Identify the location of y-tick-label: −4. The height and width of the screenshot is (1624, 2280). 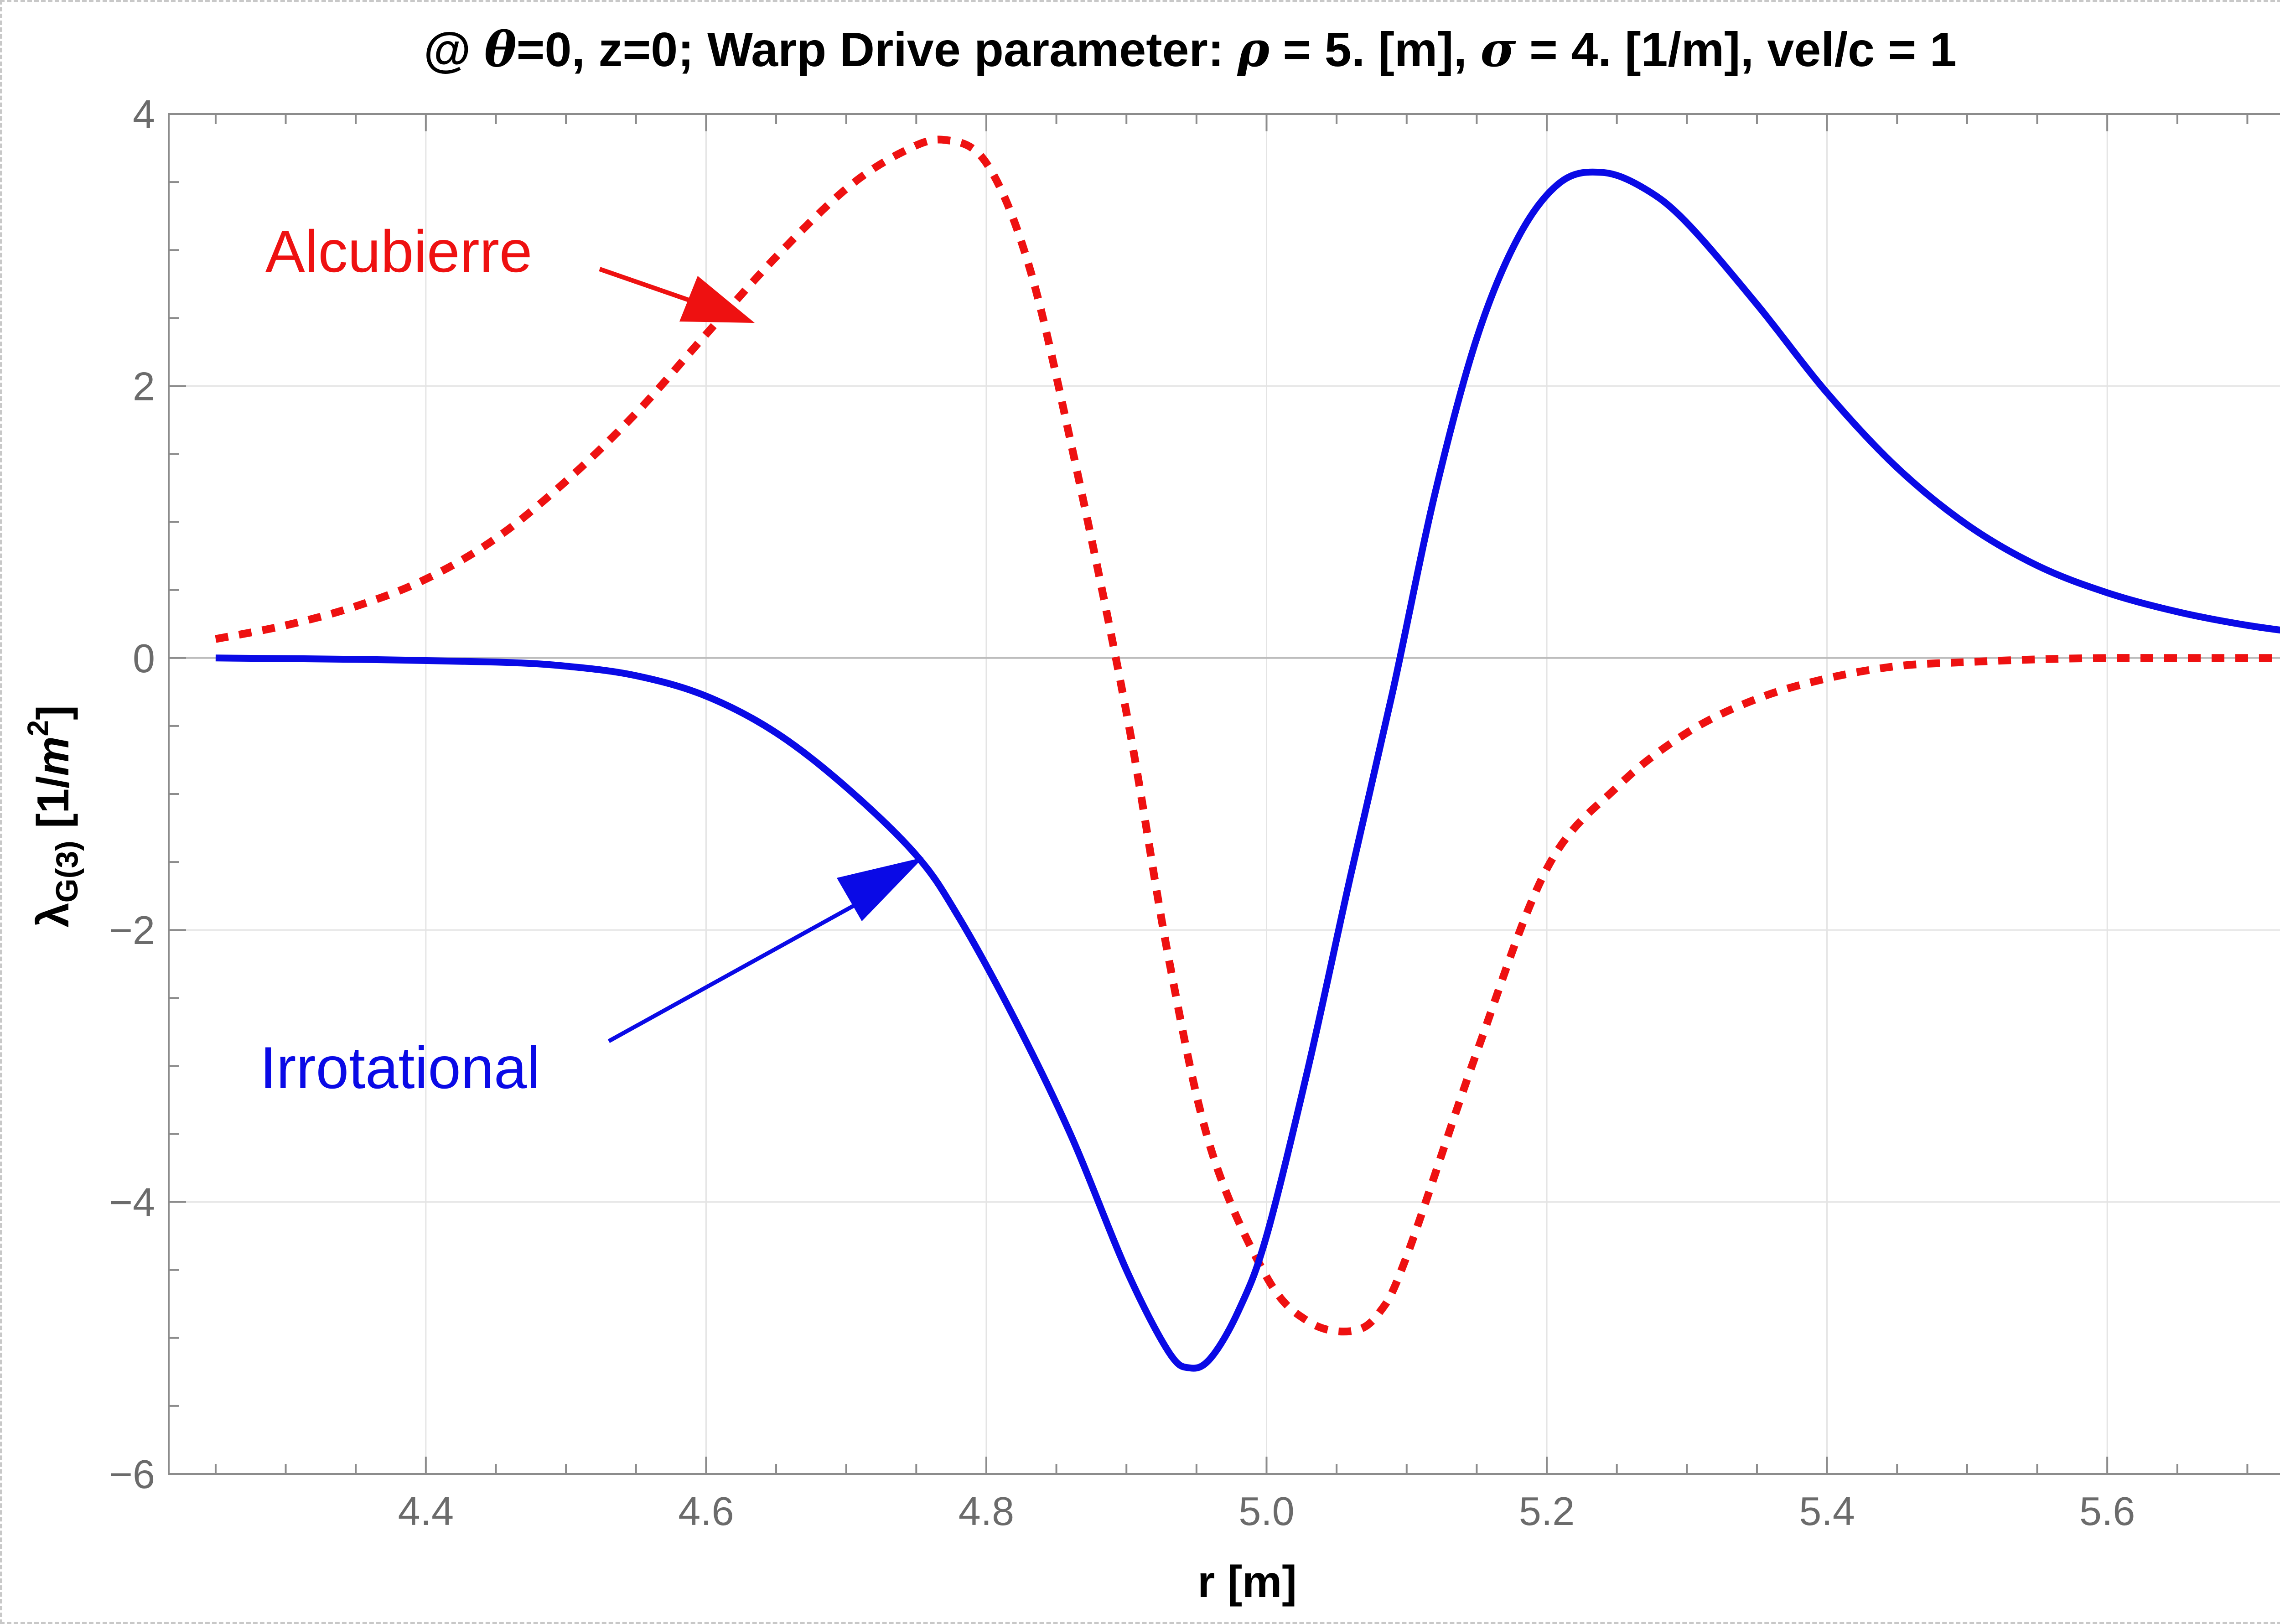
(132, 1203).